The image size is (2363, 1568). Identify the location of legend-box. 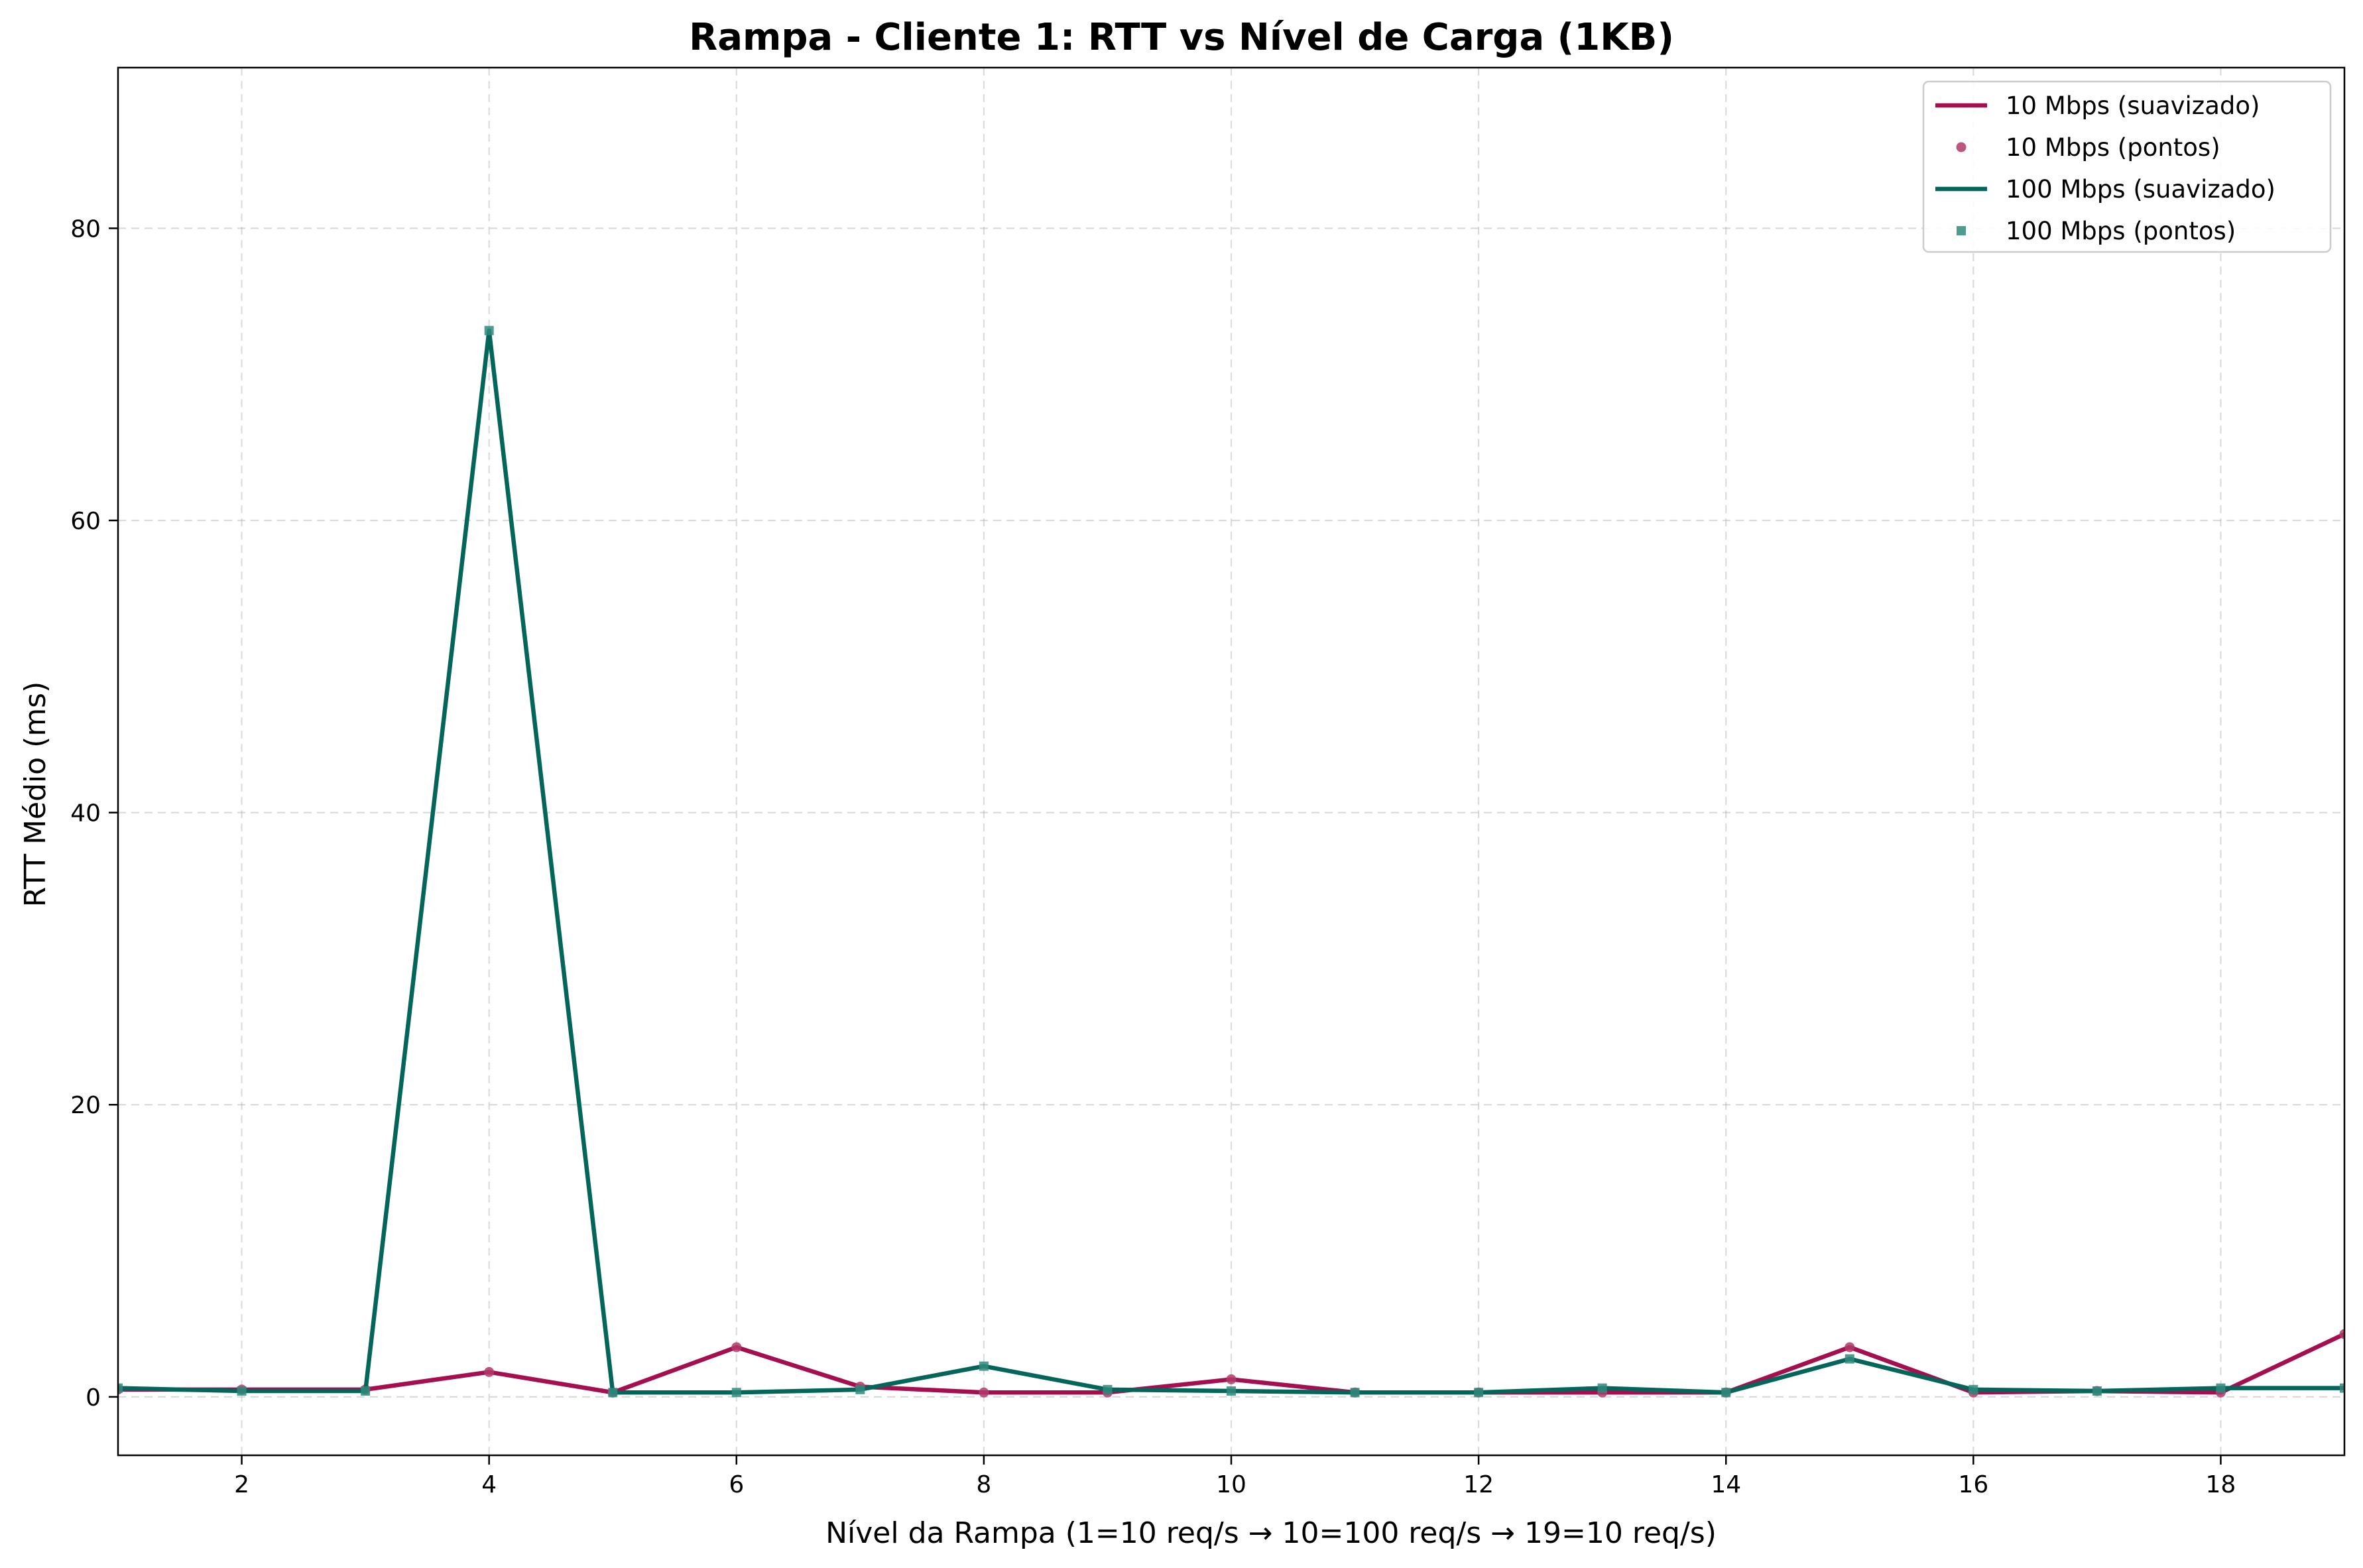
(2127, 166).